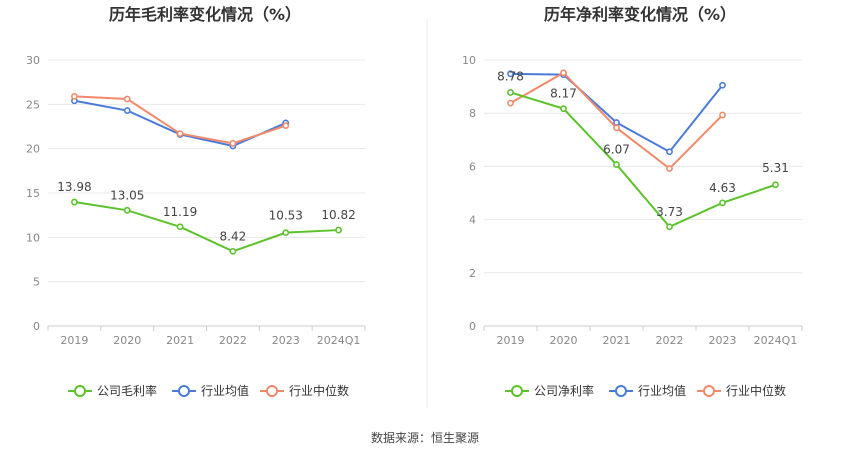 The width and height of the screenshot is (850, 459). I want to click on legend-item-company: 公司毛利率, so click(112, 390).